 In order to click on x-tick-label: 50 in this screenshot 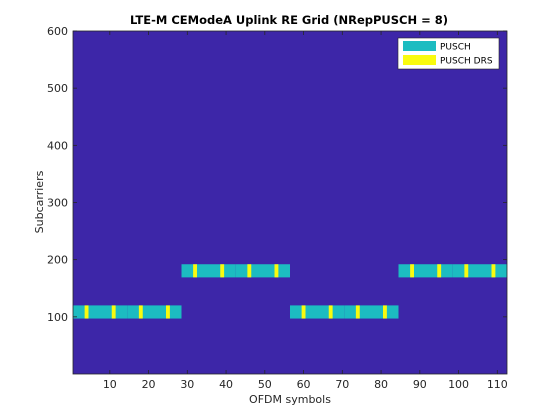, I will do `click(265, 384)`.